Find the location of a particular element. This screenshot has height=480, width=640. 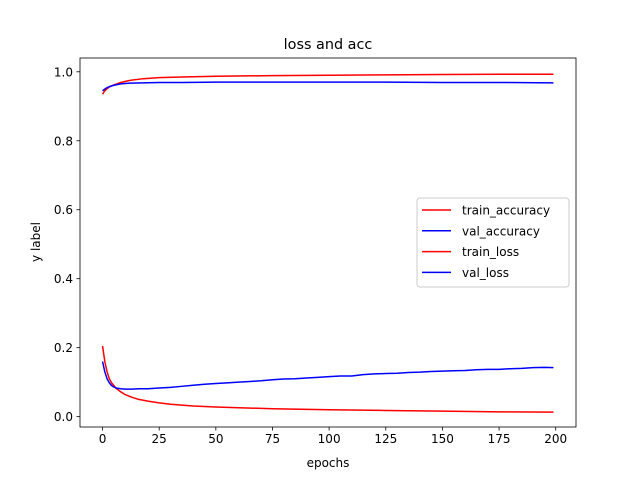

legend-label-train_loss: train_loss is located at coordinates (490, 252).